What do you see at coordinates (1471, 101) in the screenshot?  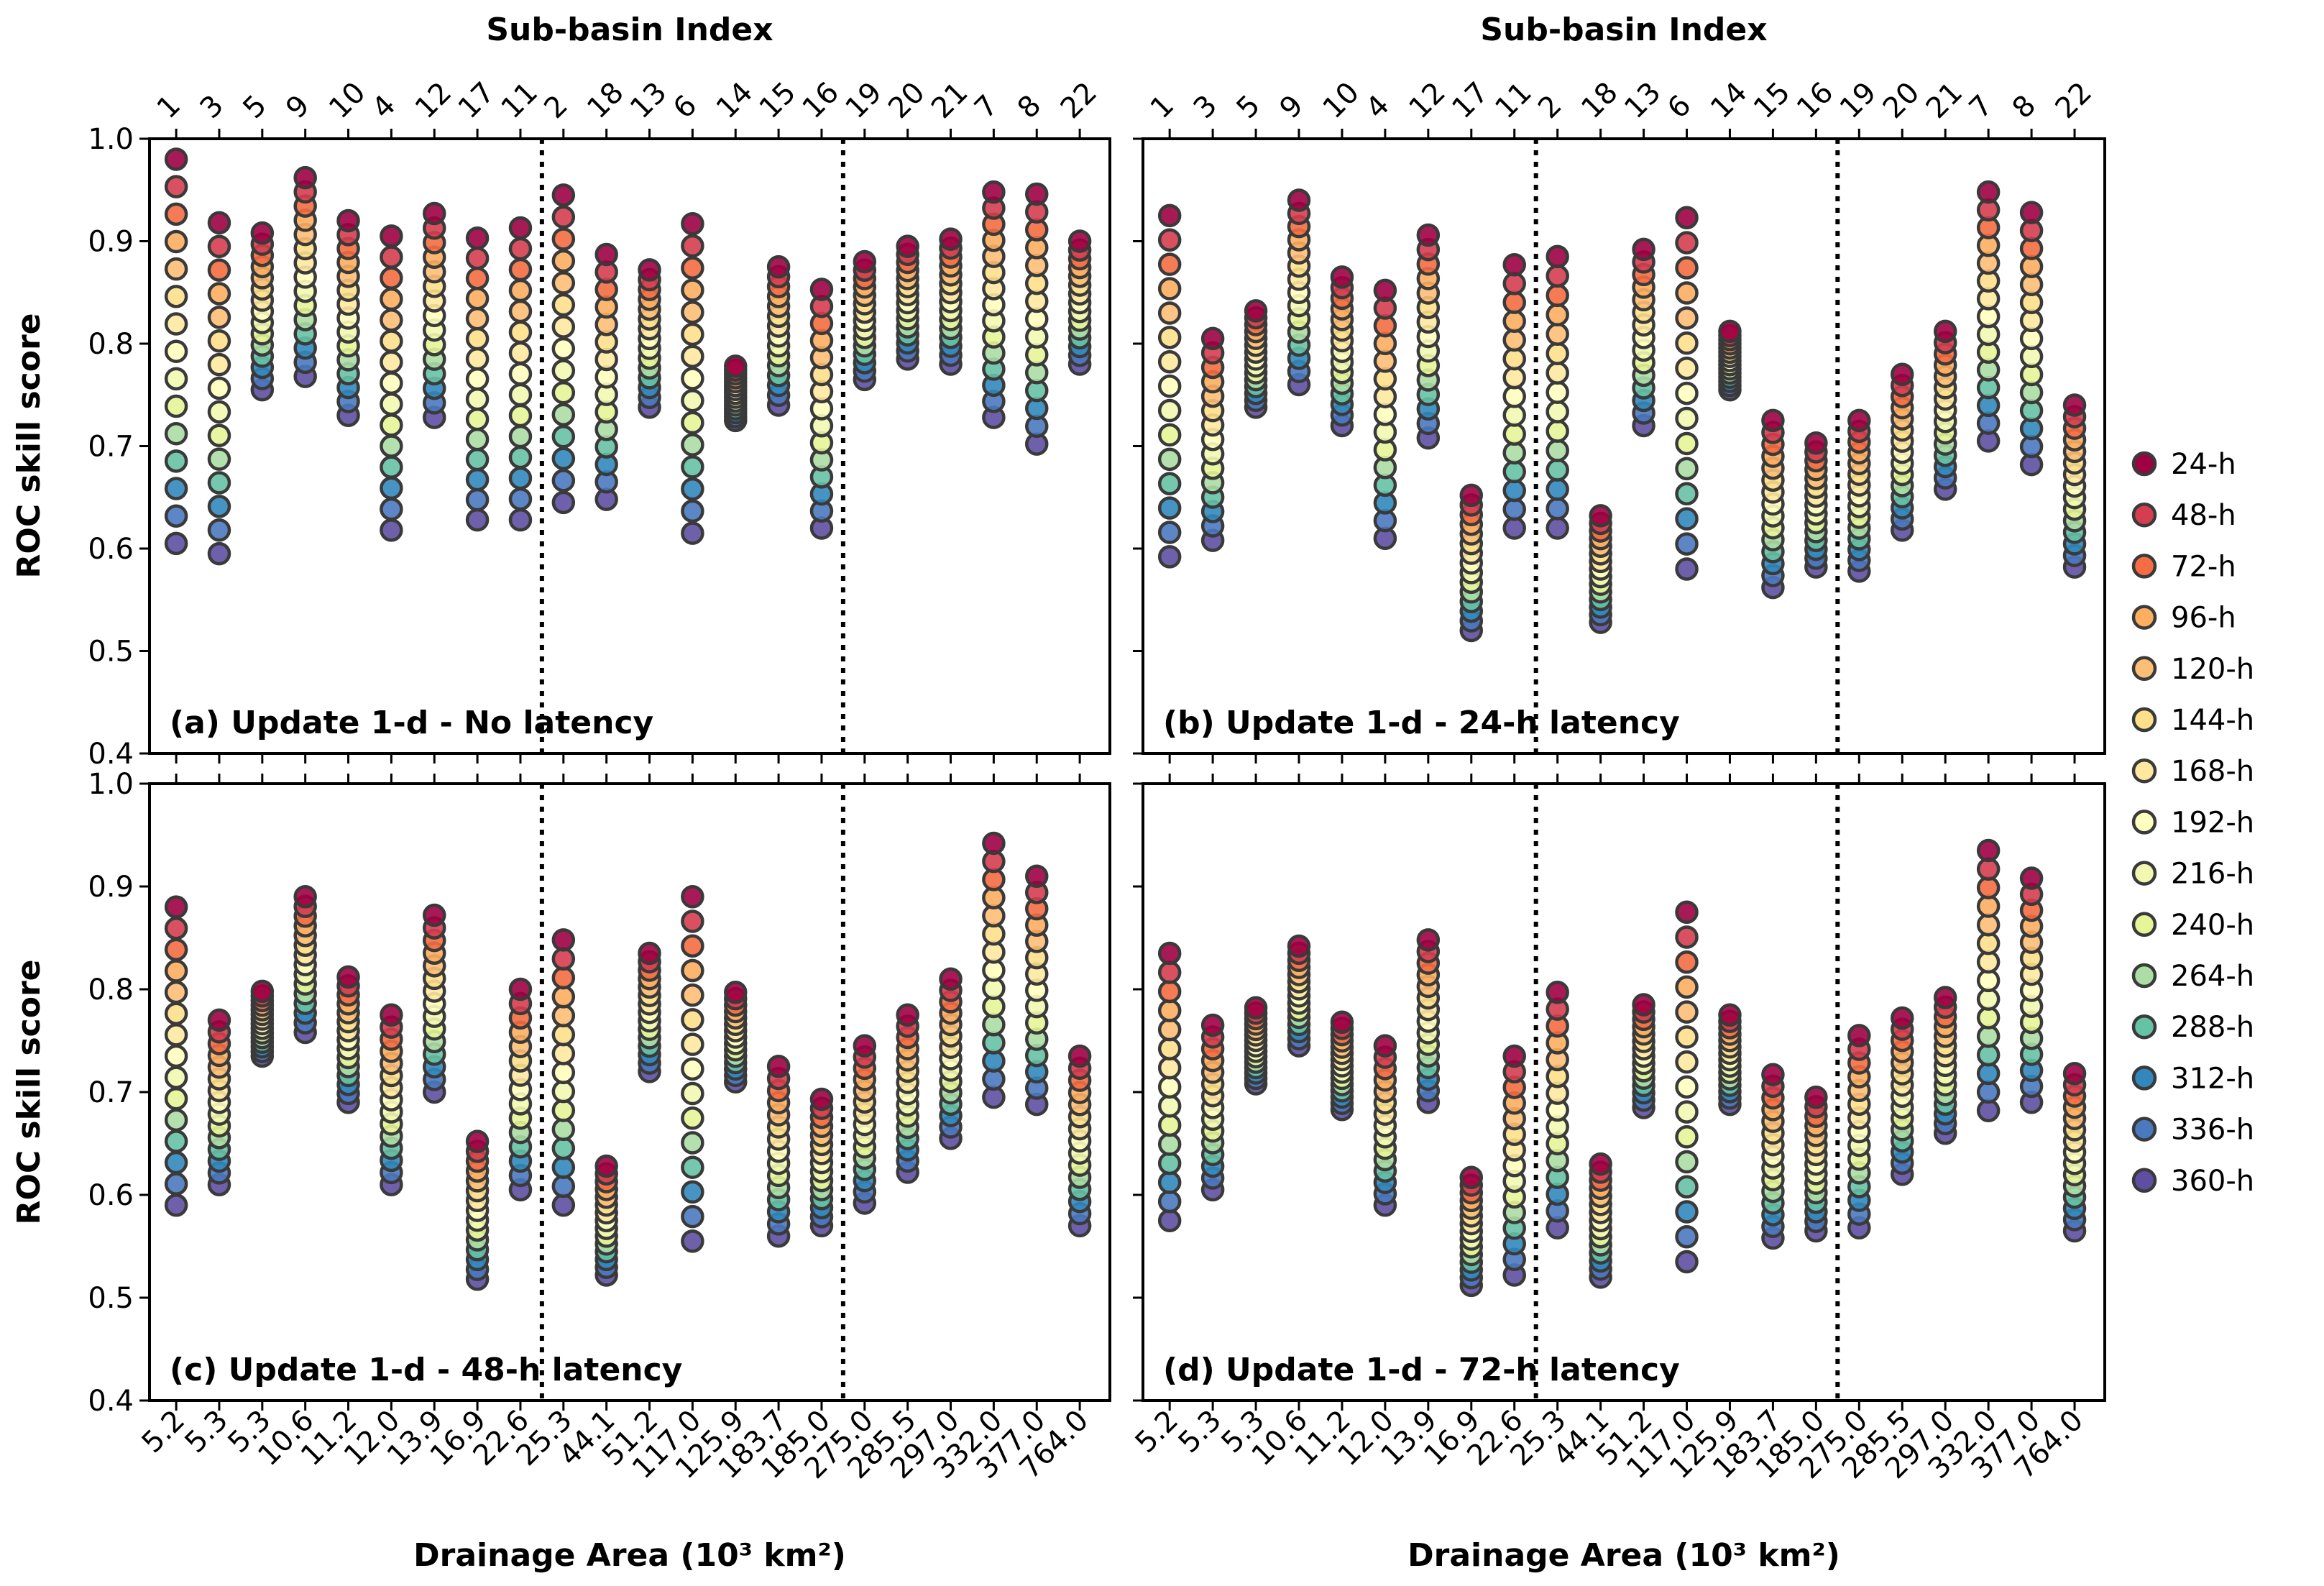 I see `sub-basin-tick-label: 17` at bounding box center [1471, 101].